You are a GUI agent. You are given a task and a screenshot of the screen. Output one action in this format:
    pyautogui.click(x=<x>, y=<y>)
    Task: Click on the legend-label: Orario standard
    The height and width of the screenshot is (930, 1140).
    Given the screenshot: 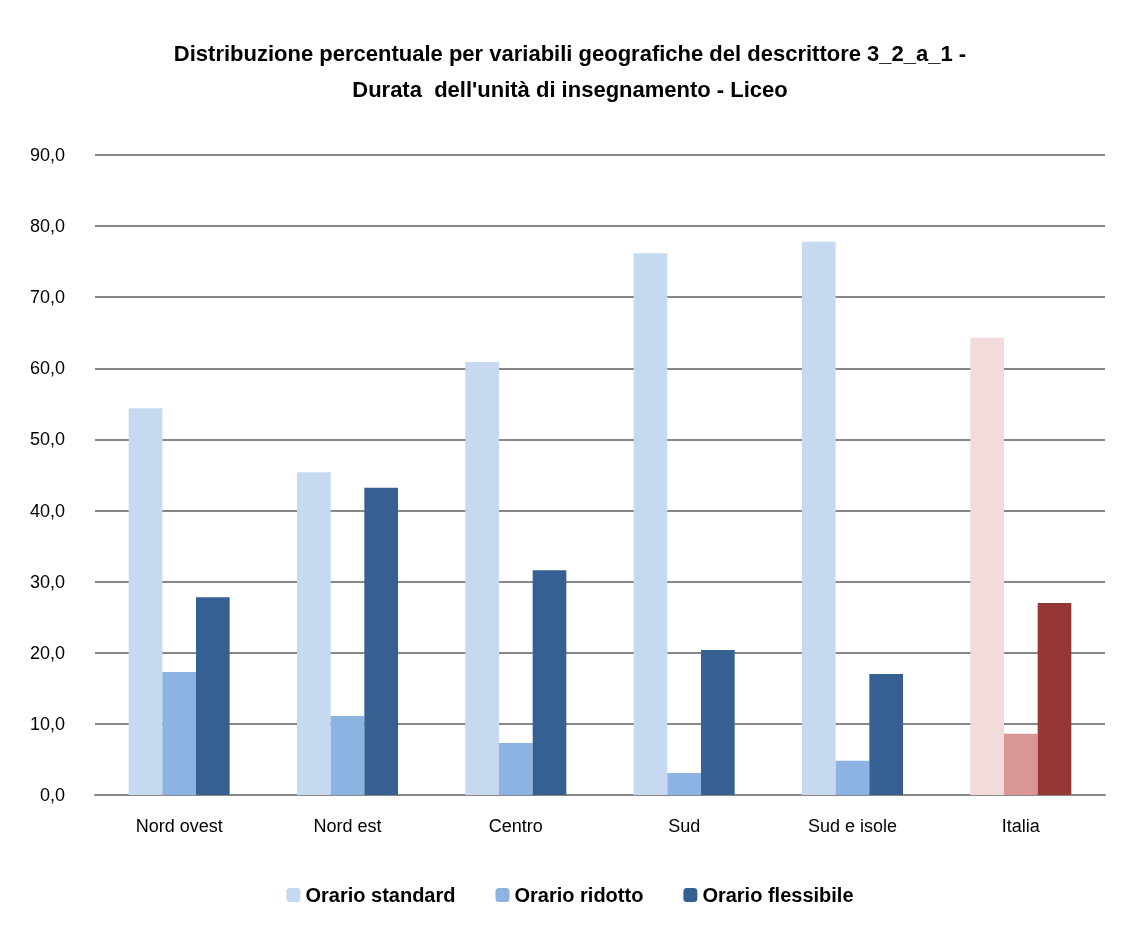 What is the action you would take?
    pyautogui.click(x=380, y=895)
    